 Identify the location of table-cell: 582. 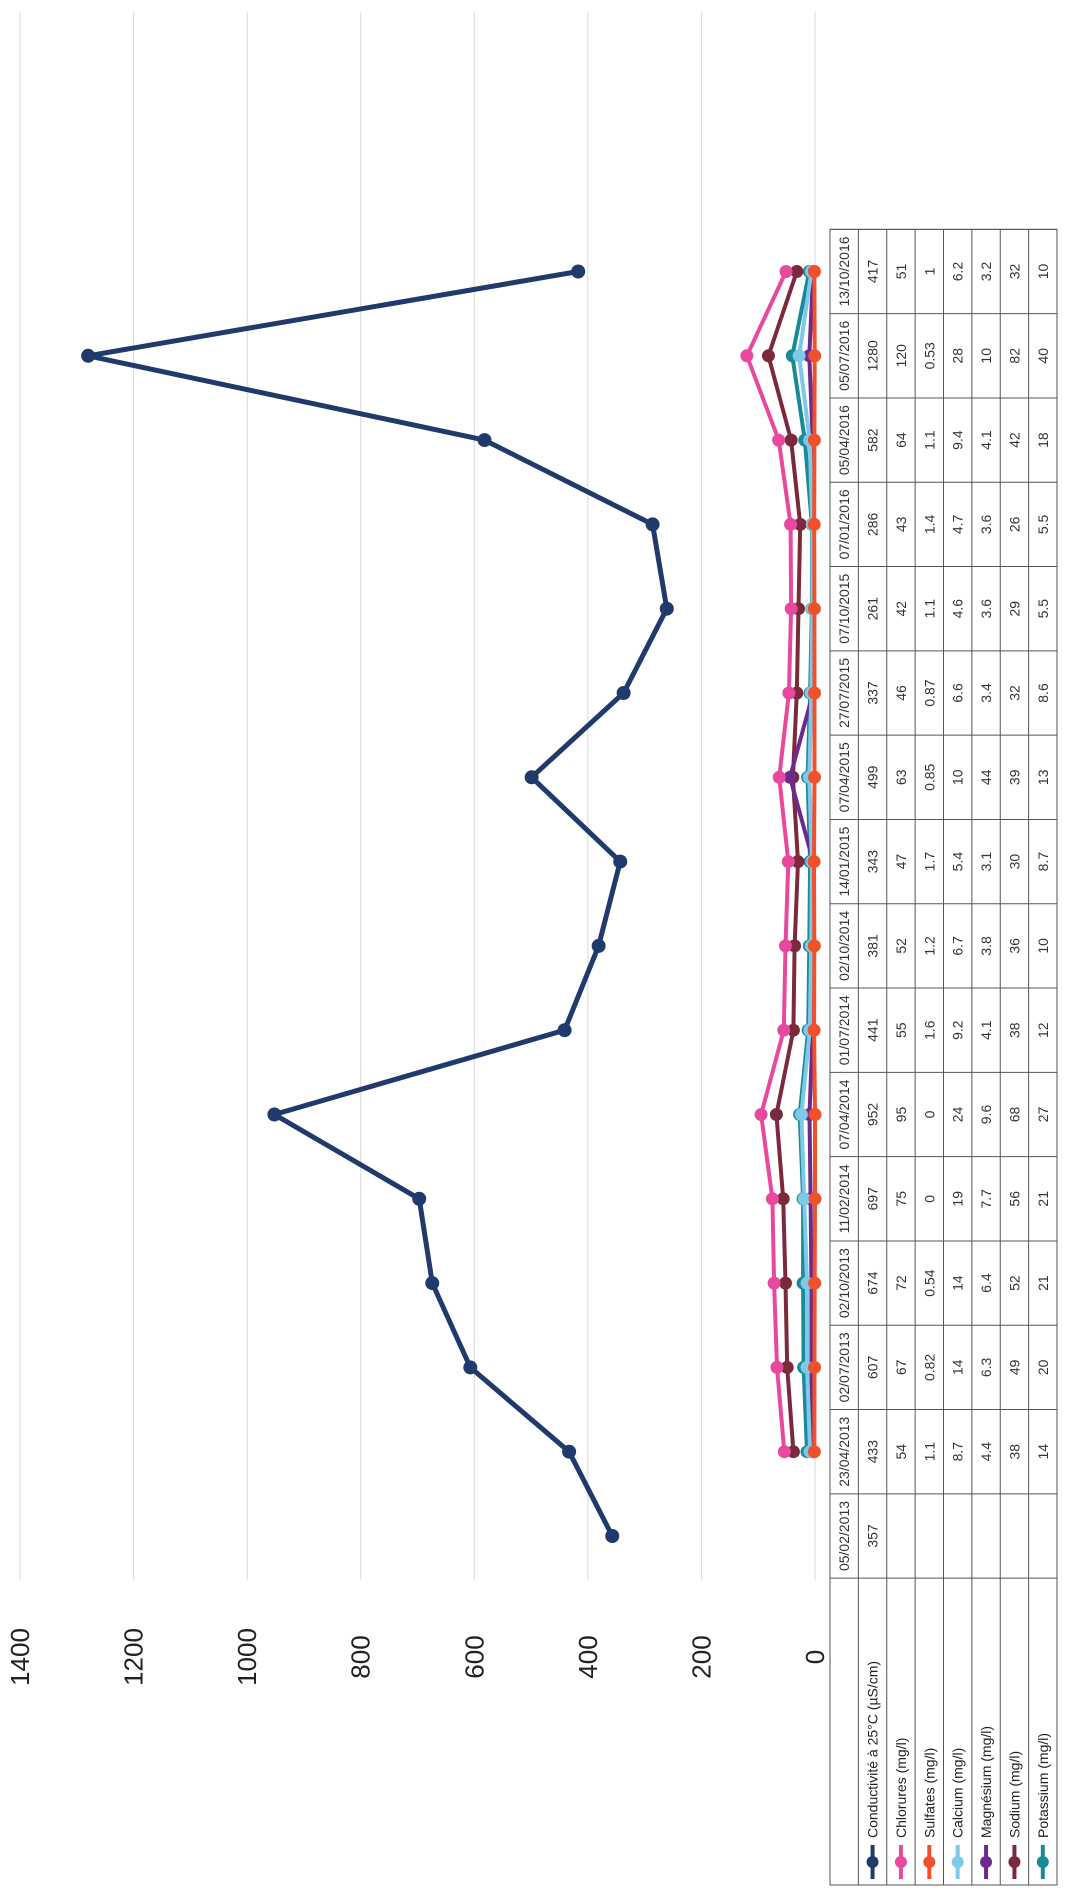
(873, 440).